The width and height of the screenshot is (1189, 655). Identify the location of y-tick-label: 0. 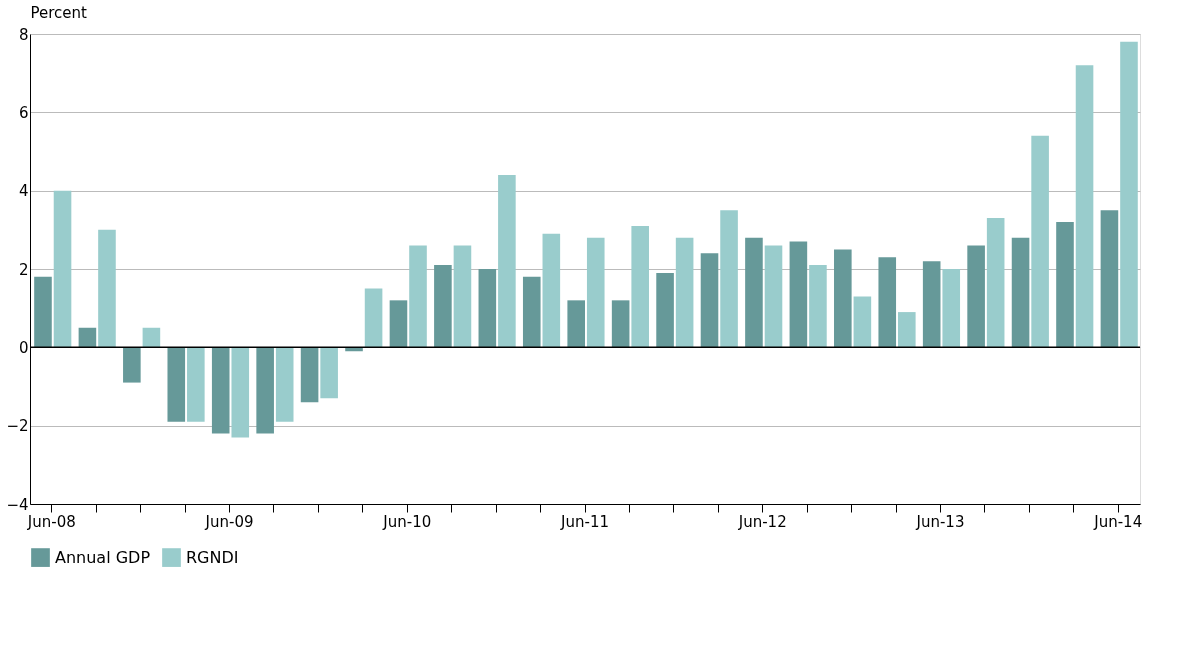
(23, 347).